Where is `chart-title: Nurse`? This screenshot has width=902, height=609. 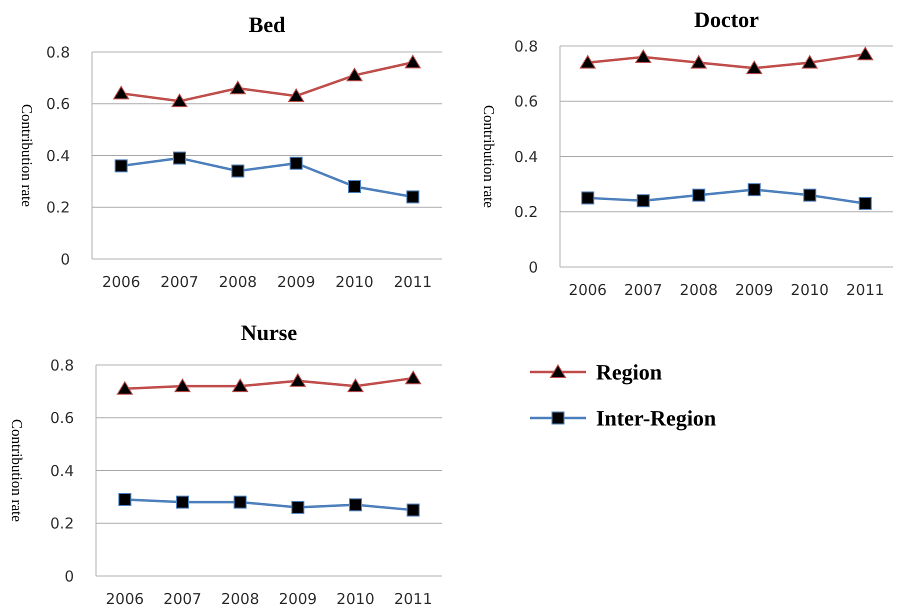
chart-title: Nurse is located at coordinates (269, 332).